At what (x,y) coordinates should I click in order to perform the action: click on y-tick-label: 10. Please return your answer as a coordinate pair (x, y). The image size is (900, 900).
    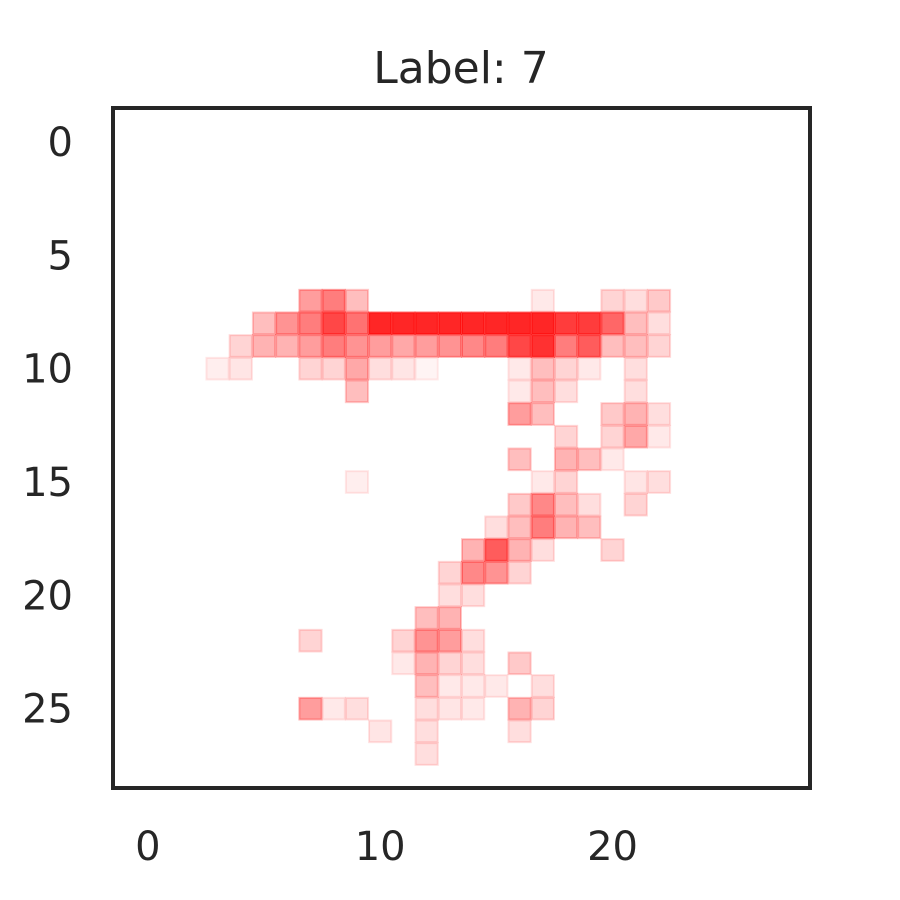
    Looking at the image, I should click on (47, 370).